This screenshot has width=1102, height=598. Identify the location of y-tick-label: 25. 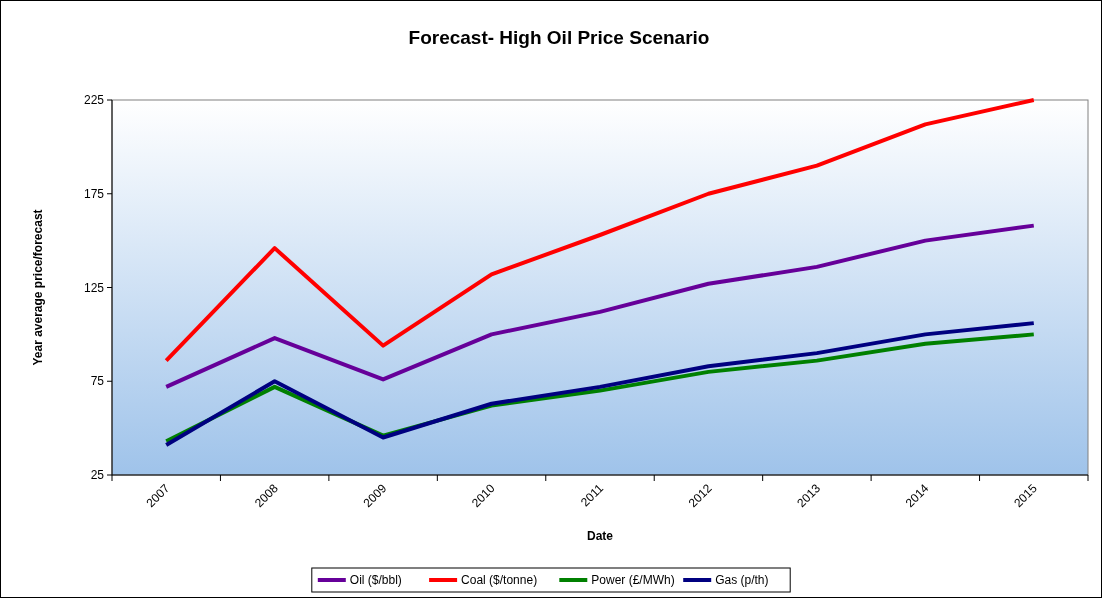
(97, 475).